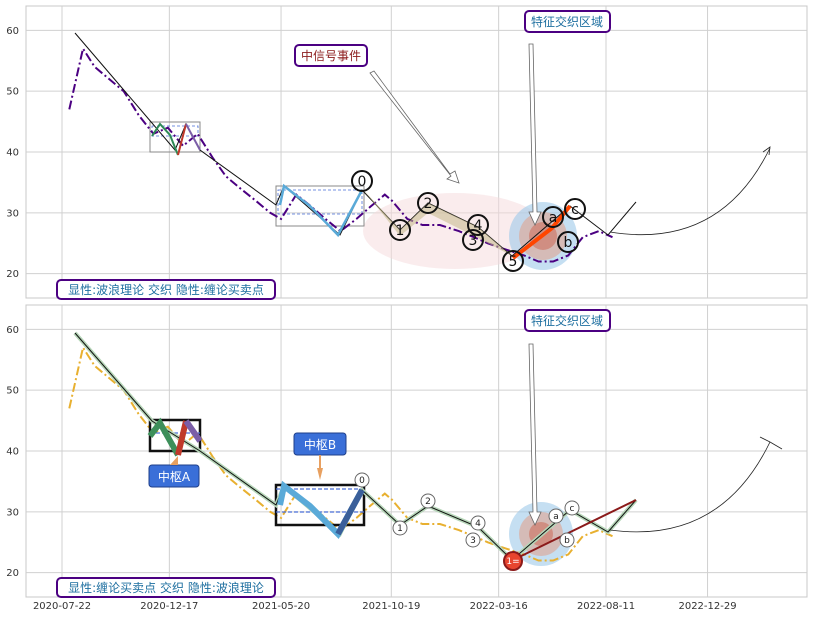 This screenshot has height=617, width=813. I want to click on bottom-wave-label-3: 3, so click(473, 541).